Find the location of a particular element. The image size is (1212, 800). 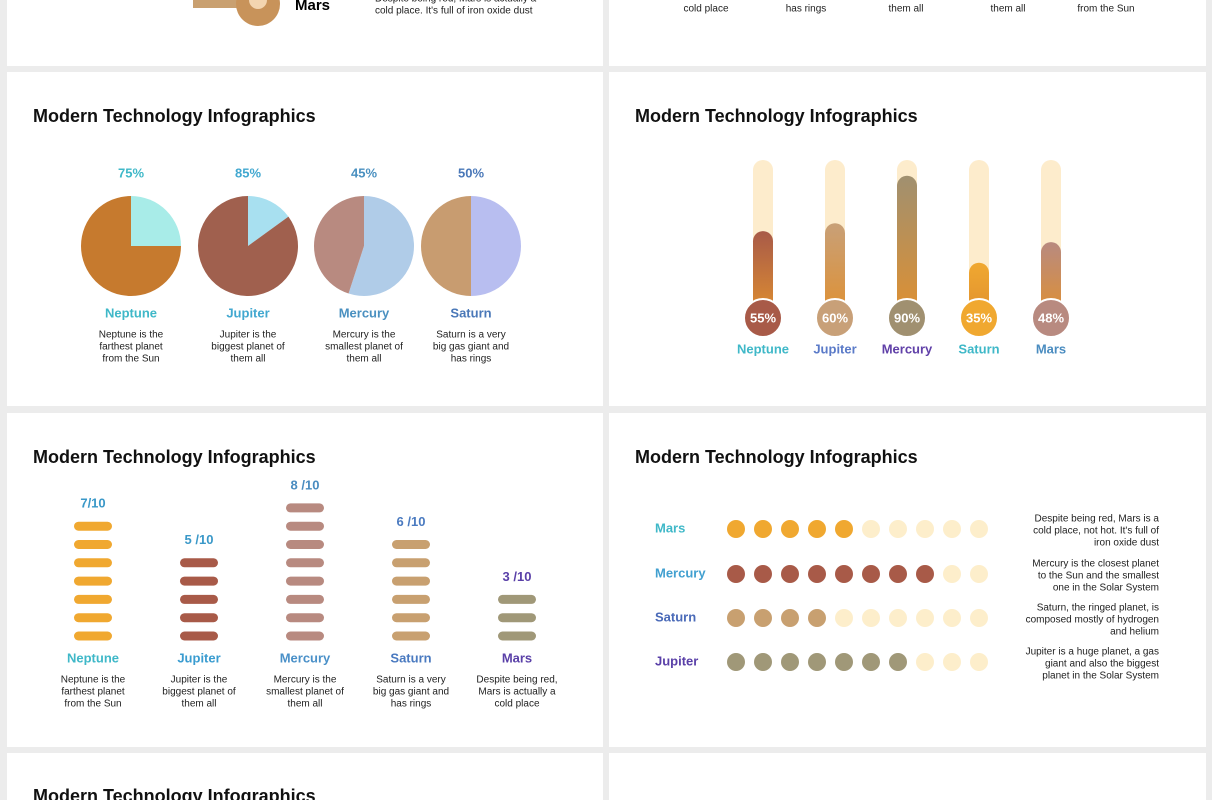

item-name: Jupiter is located at coordinates (247, 312).